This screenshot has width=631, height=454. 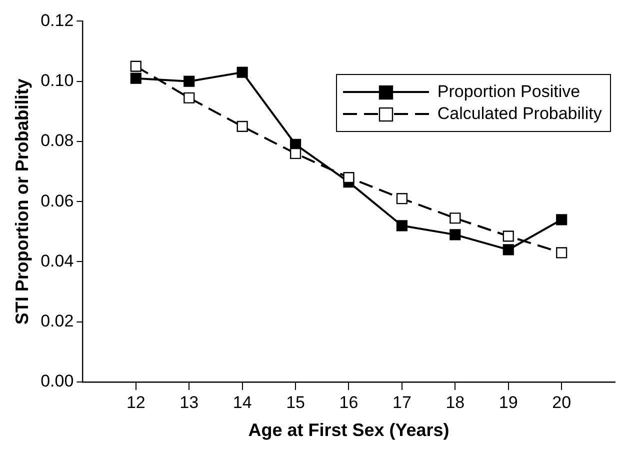 What do you see at coordinates (57, 260) in the screenshot?
I see `y-tick-label: 0.04` at bounding box center [57, 260].